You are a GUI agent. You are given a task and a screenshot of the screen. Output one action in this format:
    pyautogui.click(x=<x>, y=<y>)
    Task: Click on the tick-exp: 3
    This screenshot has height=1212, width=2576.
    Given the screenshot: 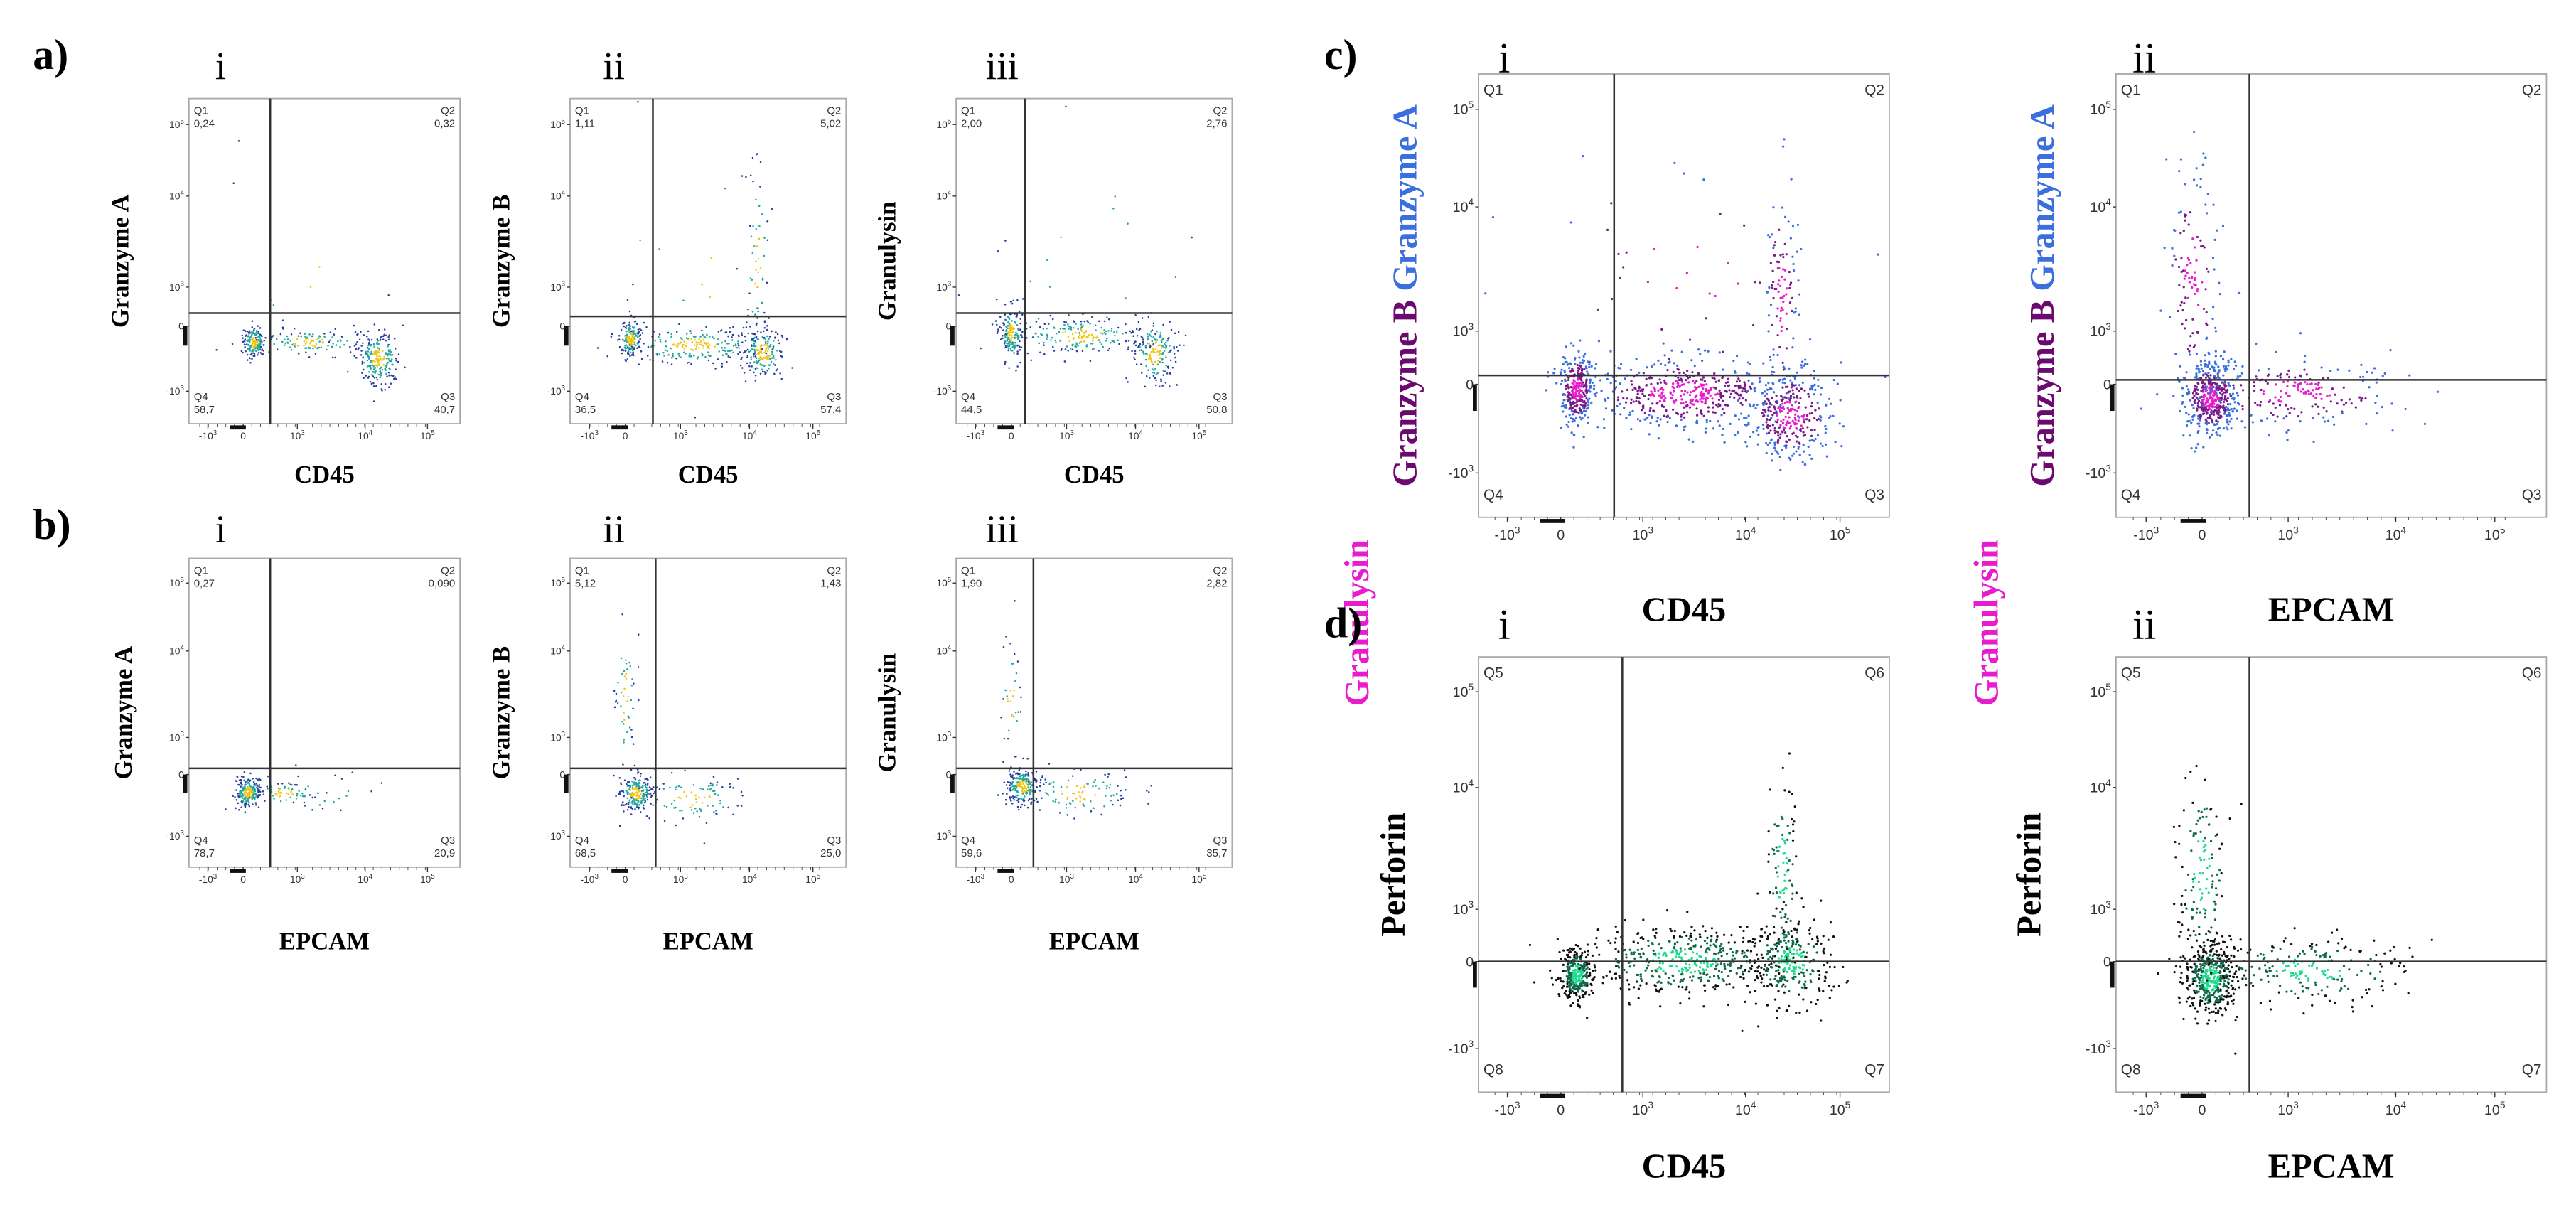 What is the action you would take?
    pyautogui.click(x=1471, y=326)
    